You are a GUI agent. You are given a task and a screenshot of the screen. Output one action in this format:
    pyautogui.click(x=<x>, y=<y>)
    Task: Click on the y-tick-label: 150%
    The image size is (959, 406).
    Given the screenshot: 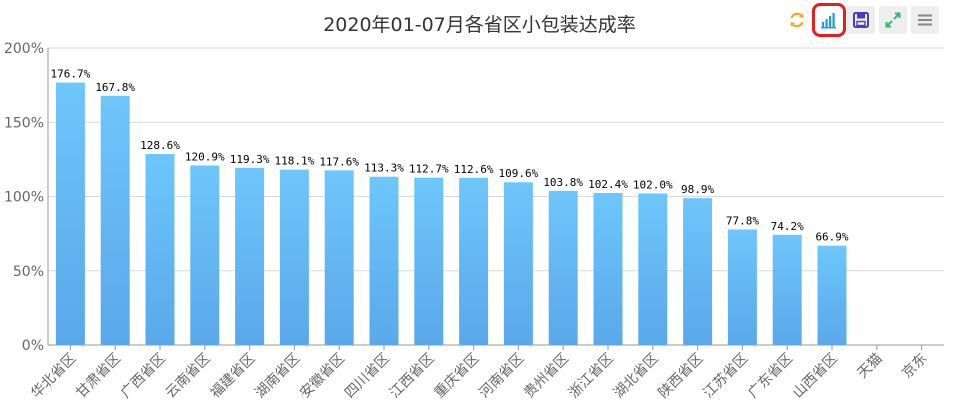 What is the action you would take?
    pyautogui.click(x=24, y=123)
    